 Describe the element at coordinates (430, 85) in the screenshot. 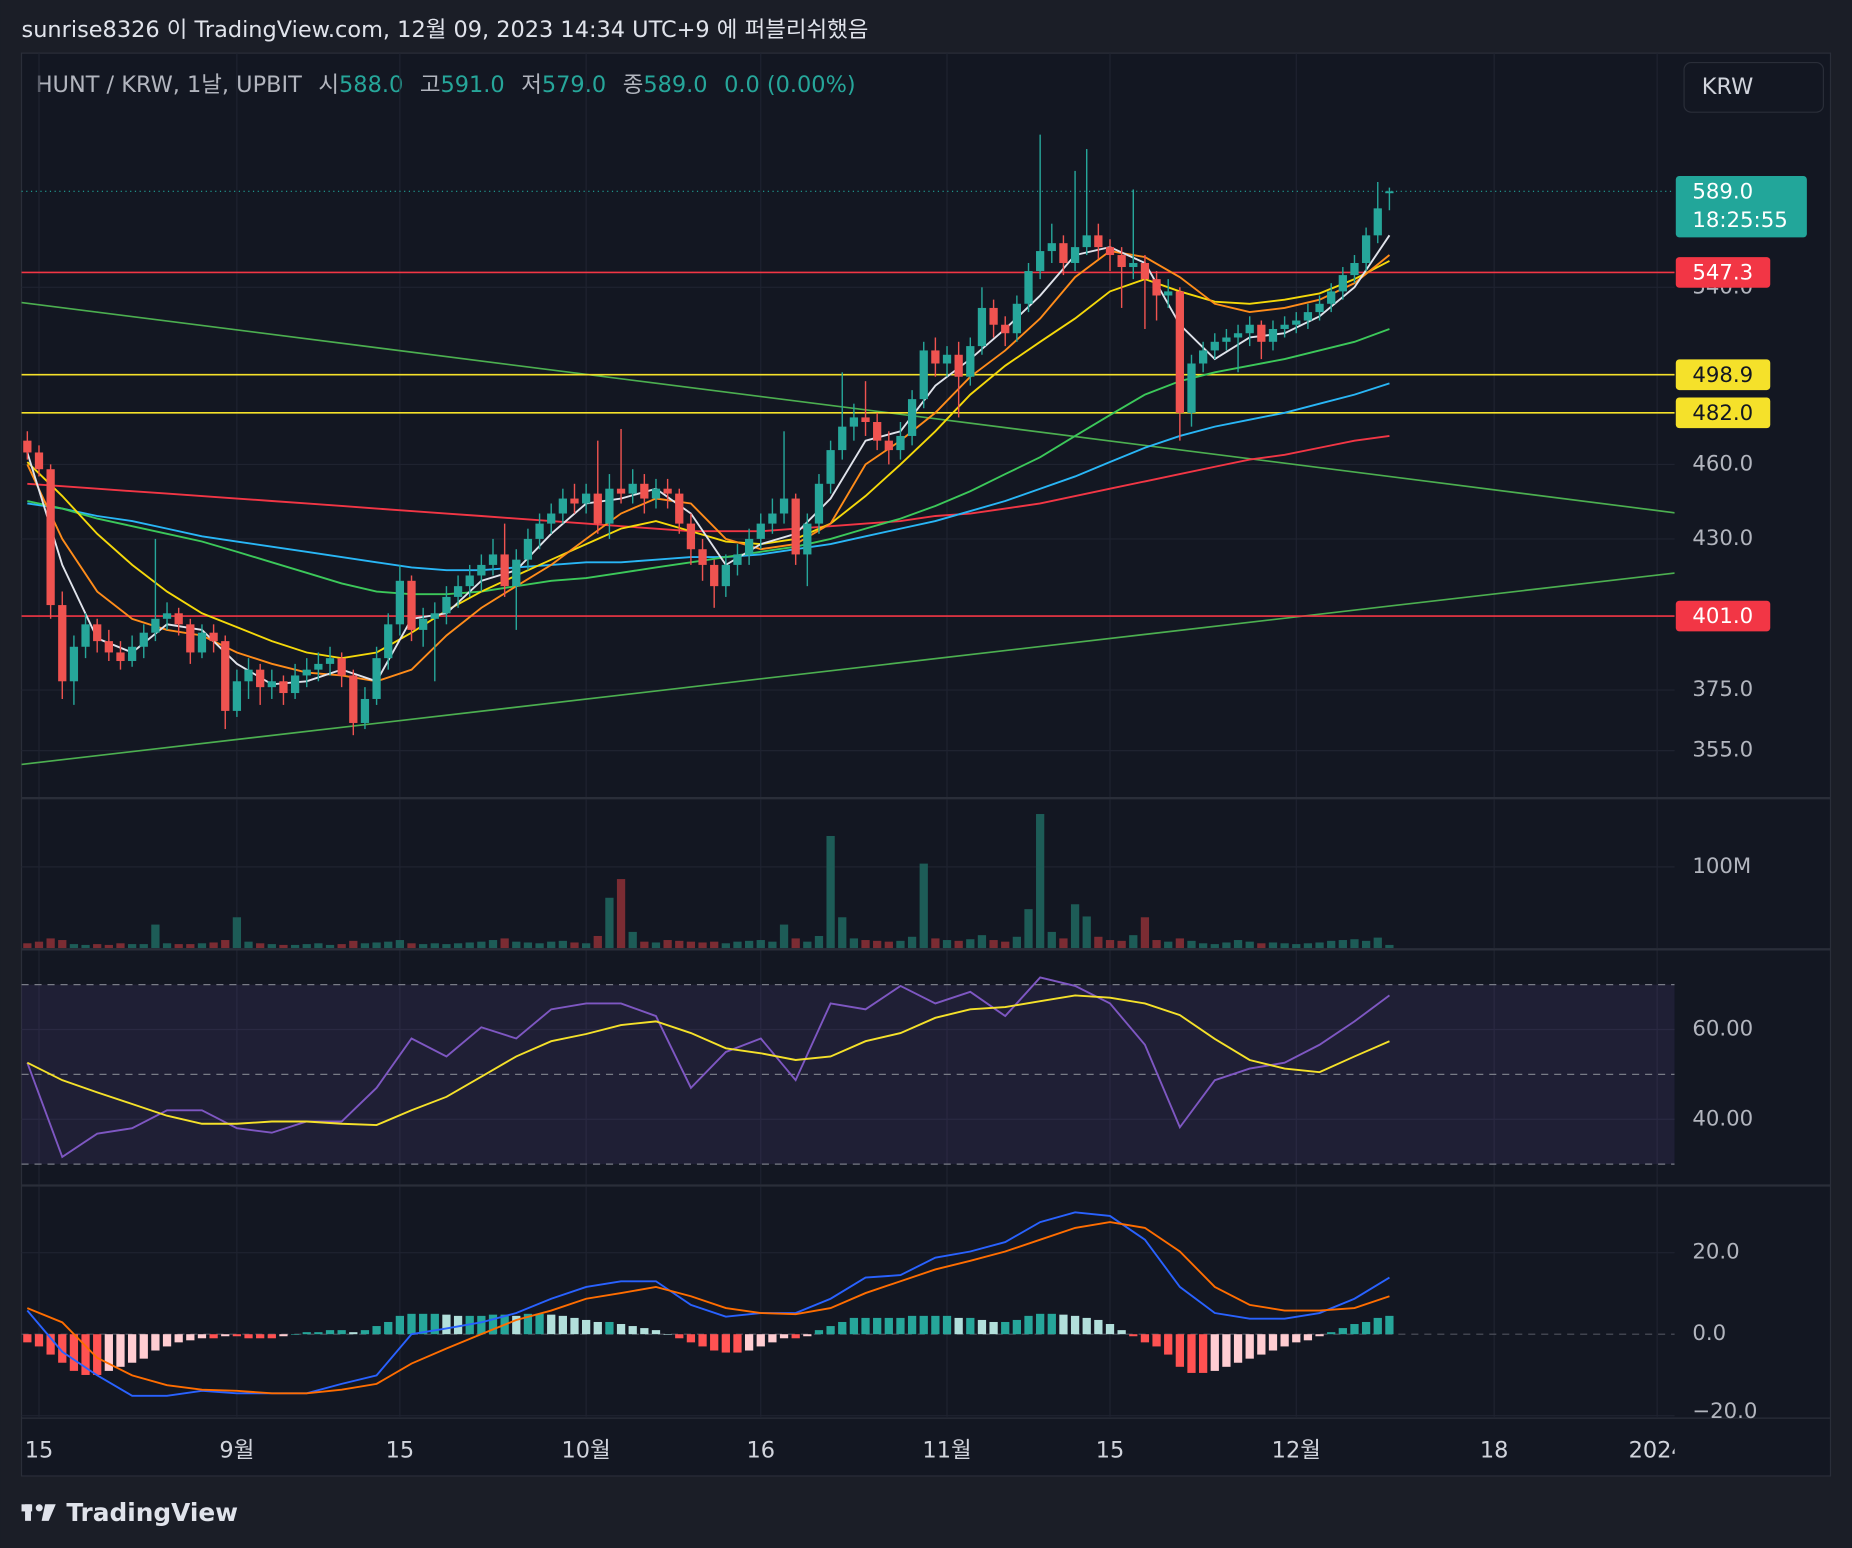

I see `ohlc-label: 고` at that location.